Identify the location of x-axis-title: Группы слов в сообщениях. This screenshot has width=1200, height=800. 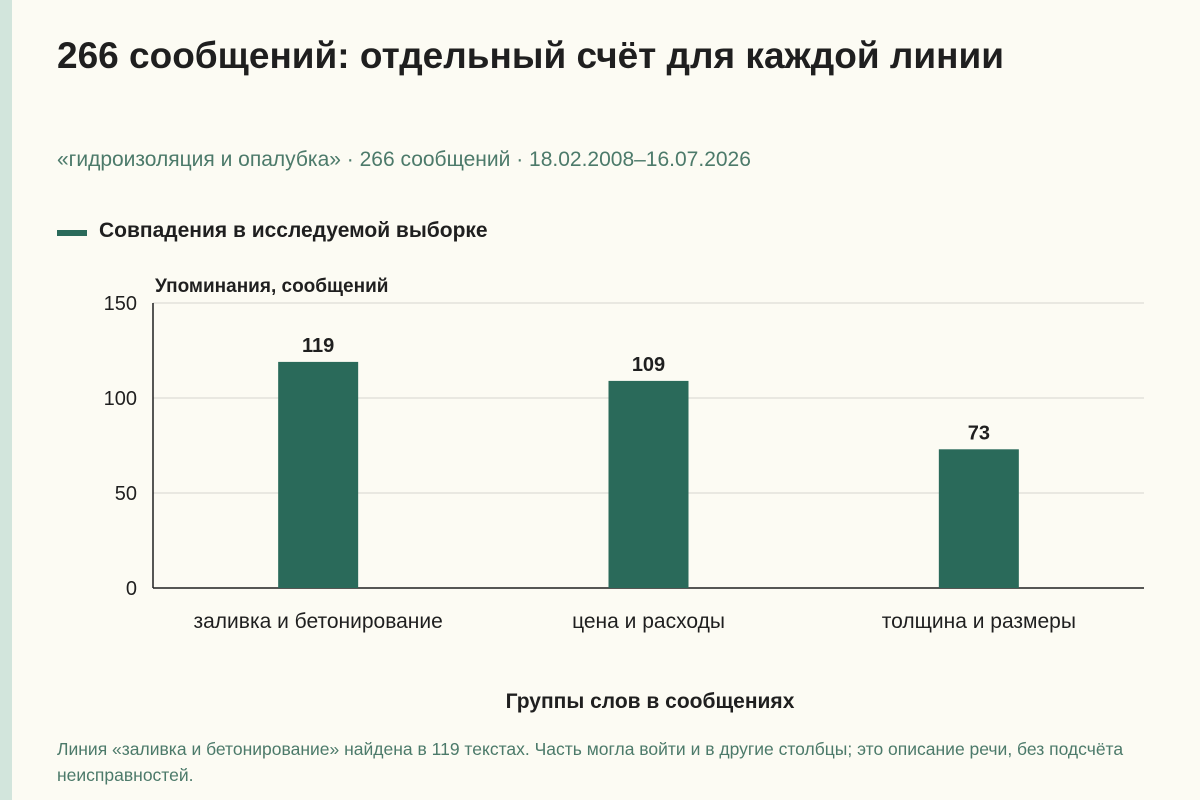
(650, 701).